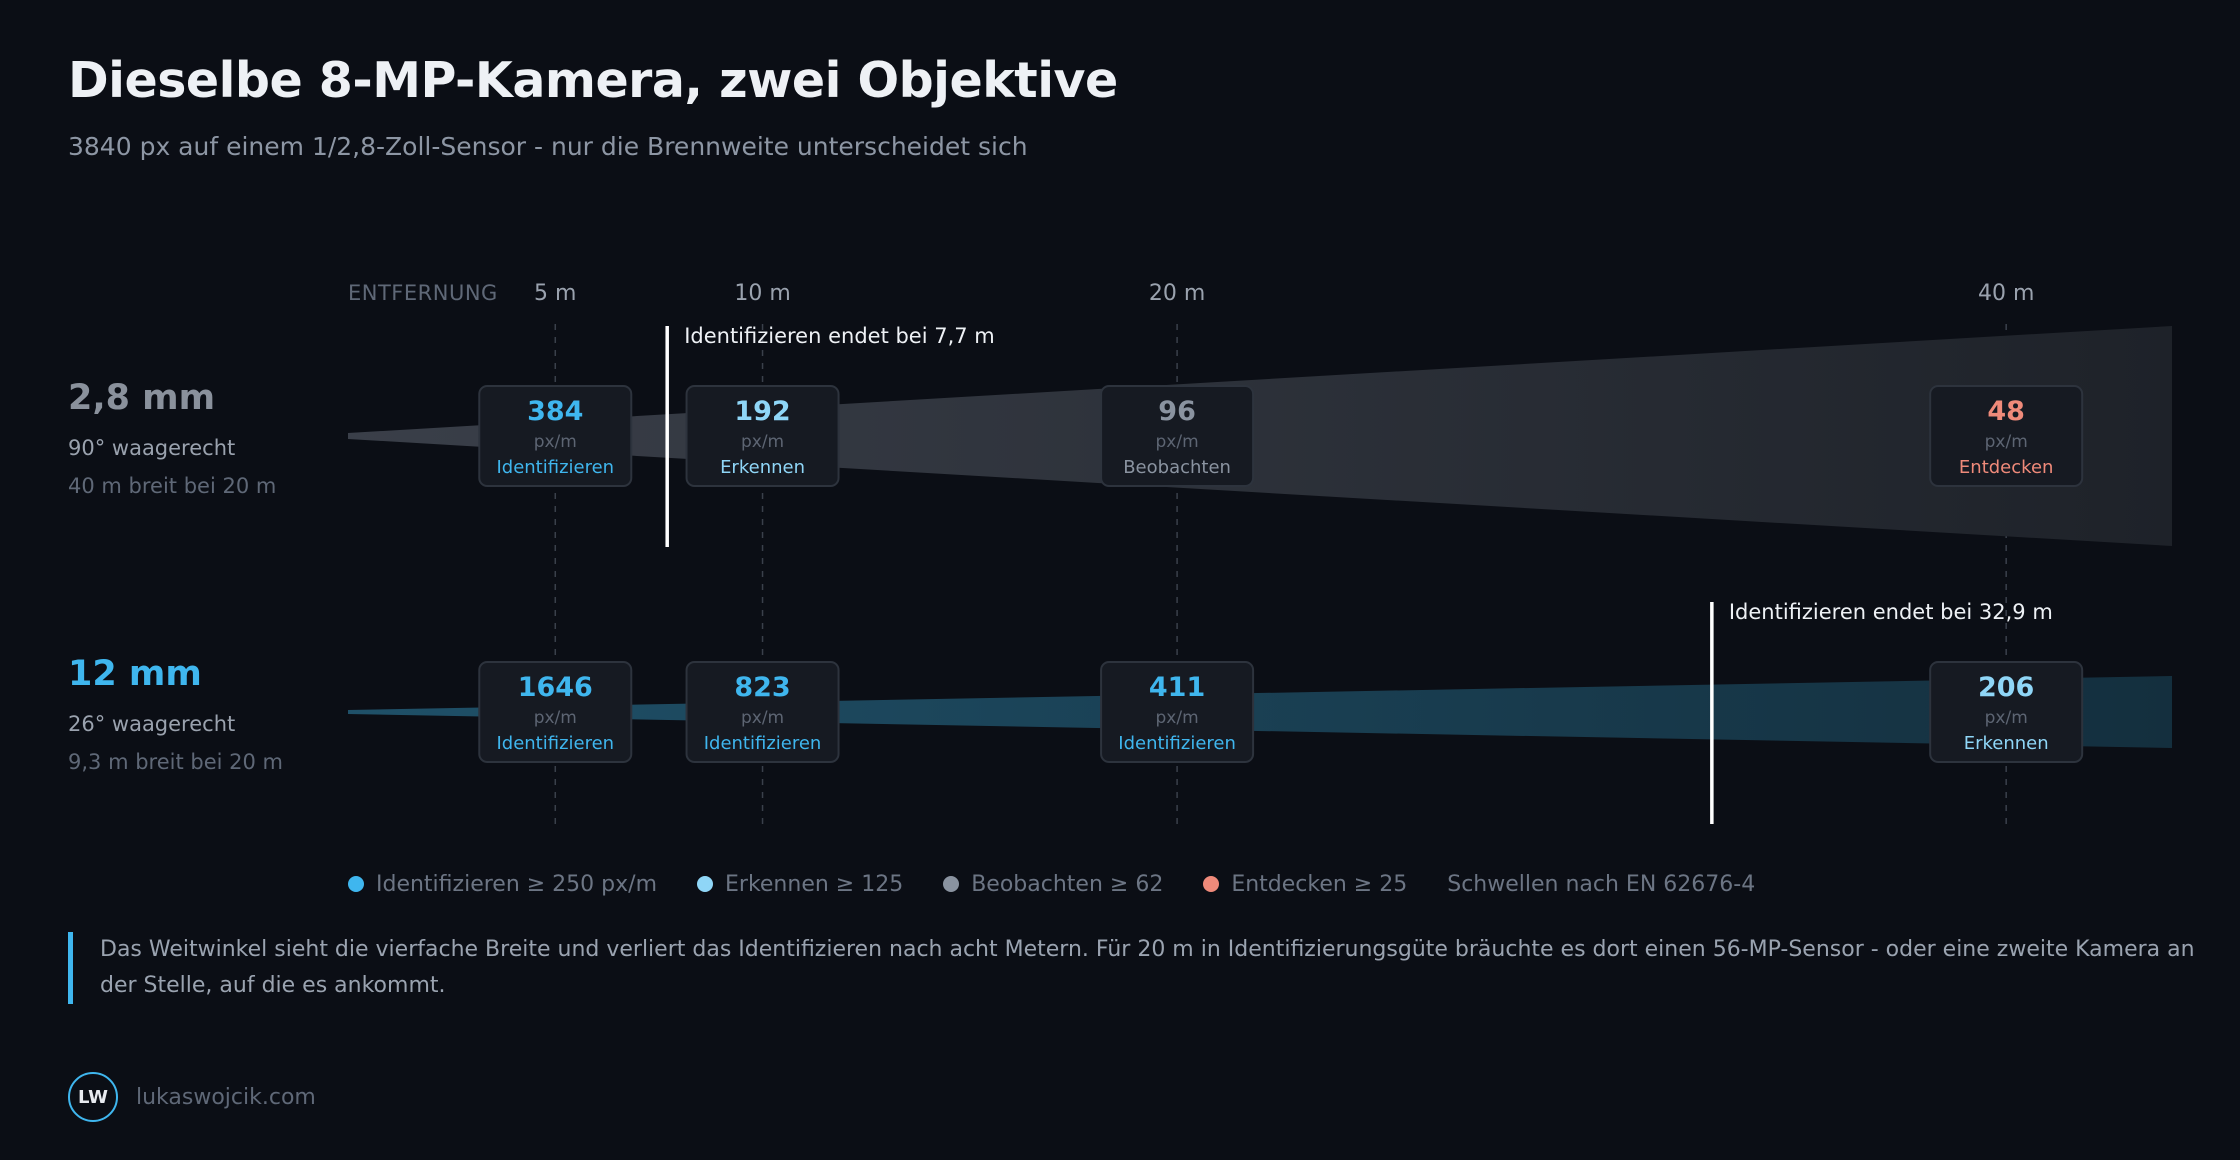  What do you see at coordinates (762, 411) in the screenshot?
I see `card-value: 192` at bounding box center [762, 411].